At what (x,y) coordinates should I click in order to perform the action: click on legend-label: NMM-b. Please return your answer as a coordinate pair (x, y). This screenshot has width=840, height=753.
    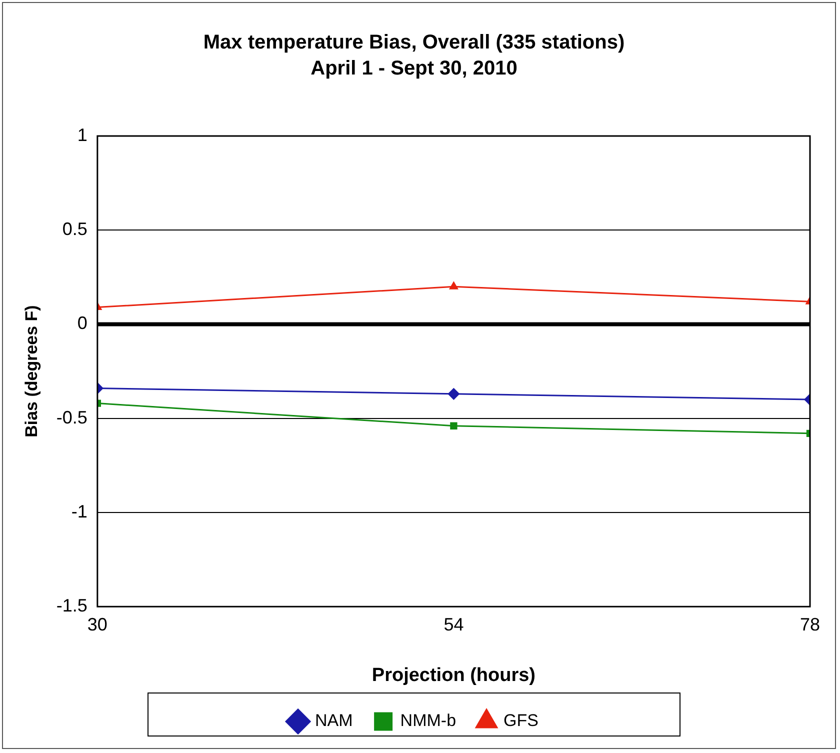
    Looking at the image, I should click on (428, 720).